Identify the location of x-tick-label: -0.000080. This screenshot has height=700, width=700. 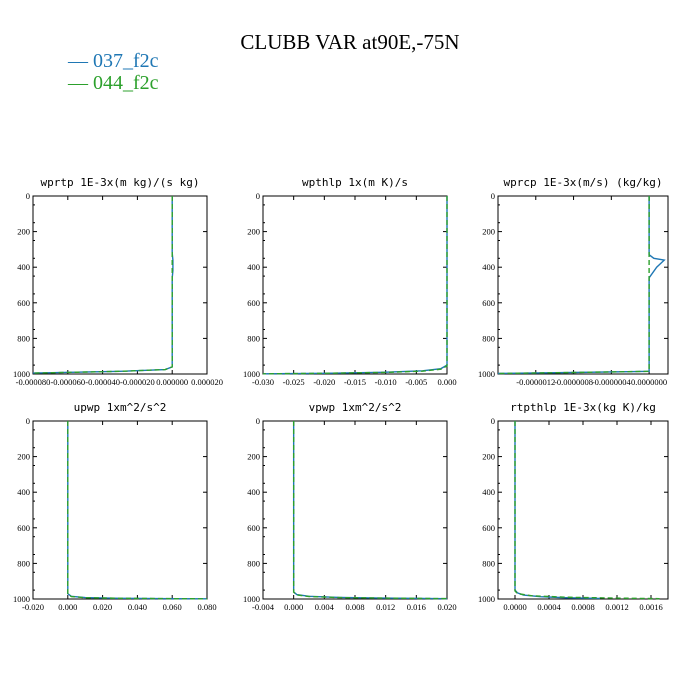
(33, 382).